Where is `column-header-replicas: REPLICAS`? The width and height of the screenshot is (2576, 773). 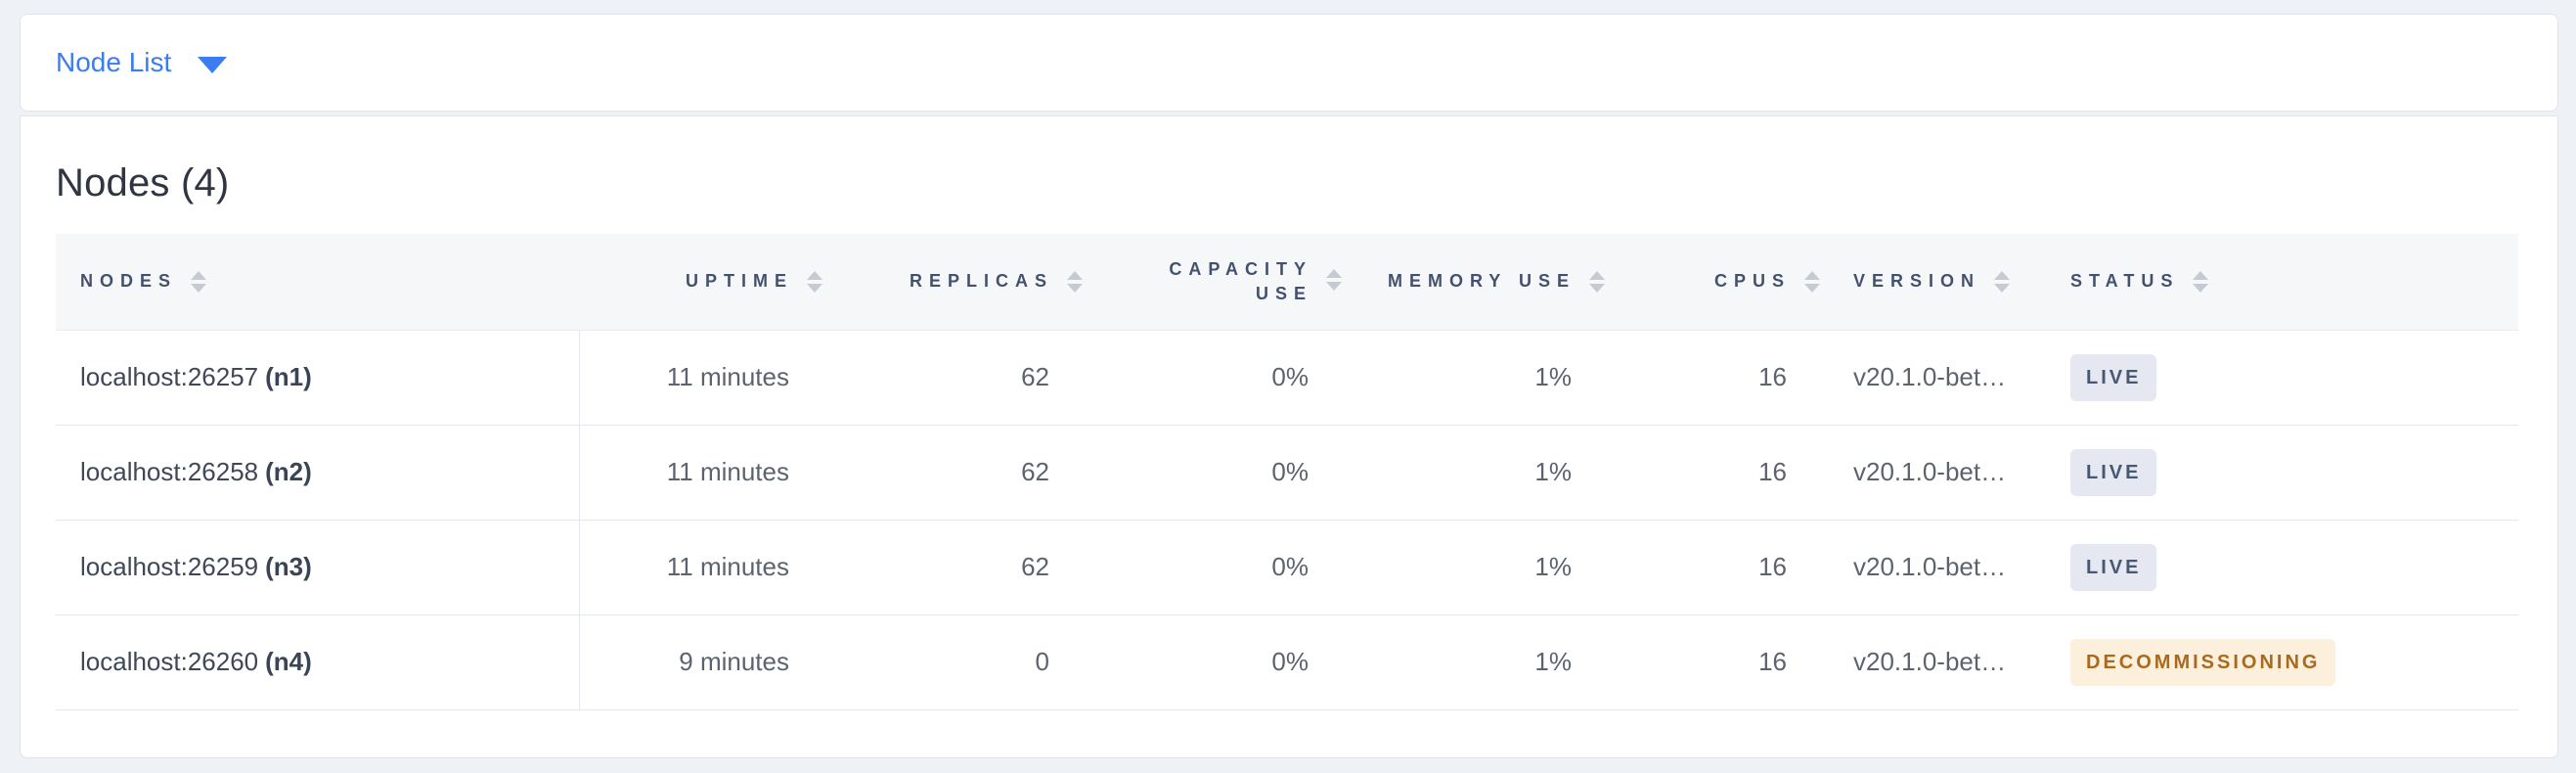
column-header-replicas: REPLICAS is located at coordinates (946, 282).